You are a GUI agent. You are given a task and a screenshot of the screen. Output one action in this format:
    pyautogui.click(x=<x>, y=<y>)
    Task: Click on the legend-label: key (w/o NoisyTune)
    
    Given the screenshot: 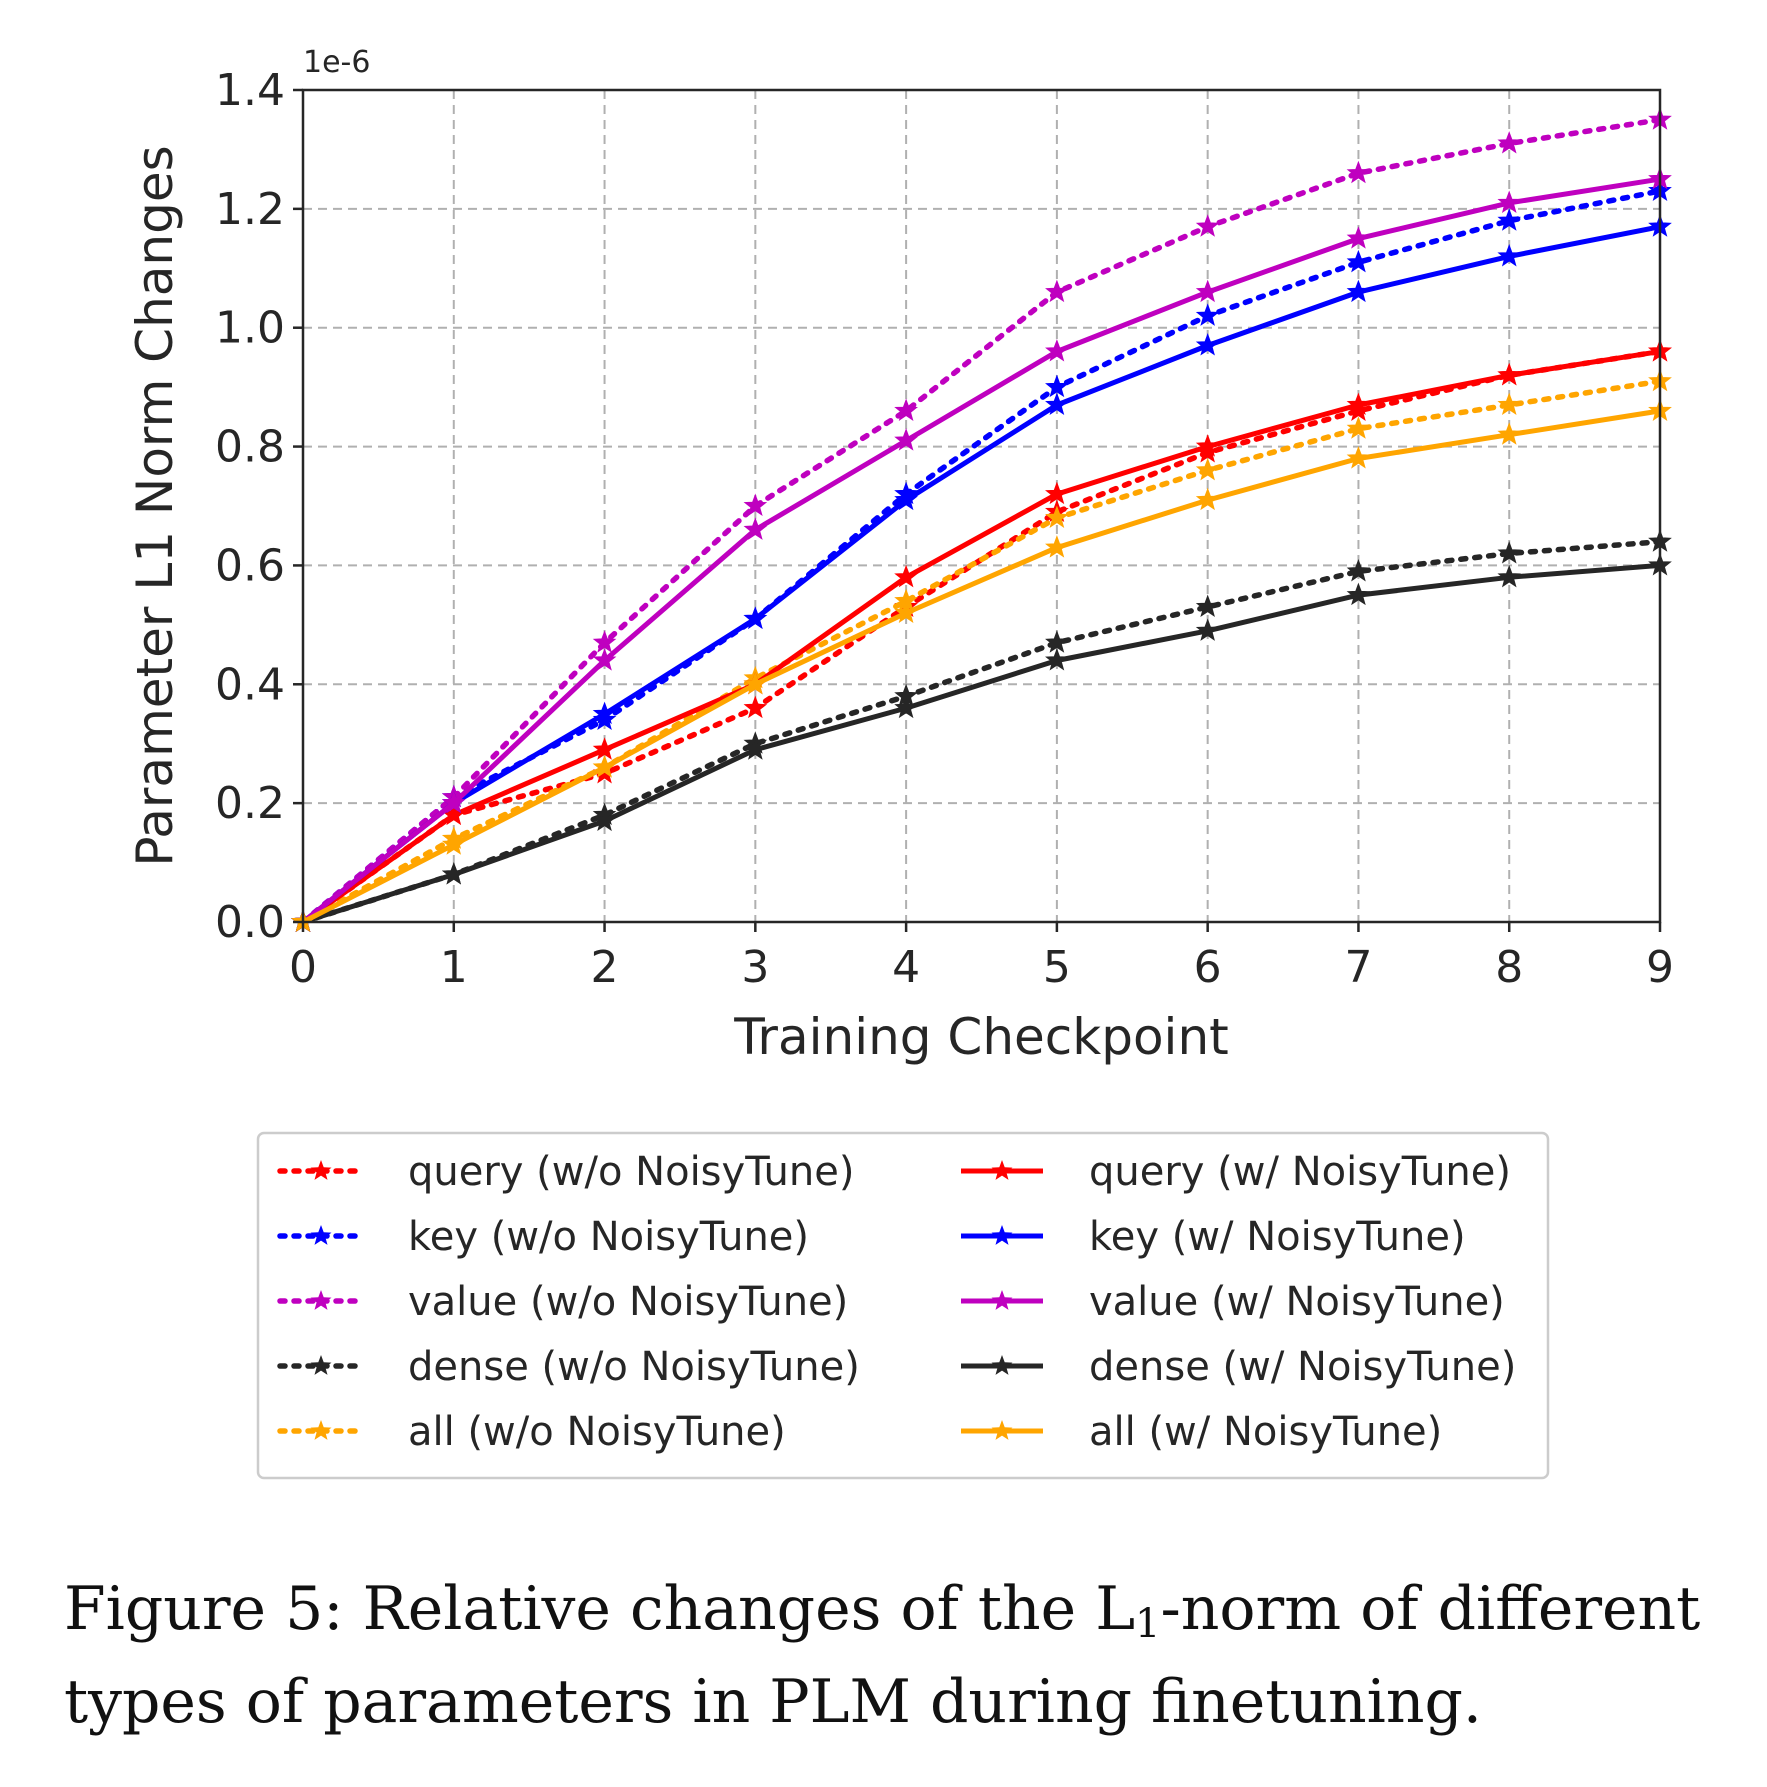 What is the action you would take?
    pyautogui.click(x=608, y=1237)
    